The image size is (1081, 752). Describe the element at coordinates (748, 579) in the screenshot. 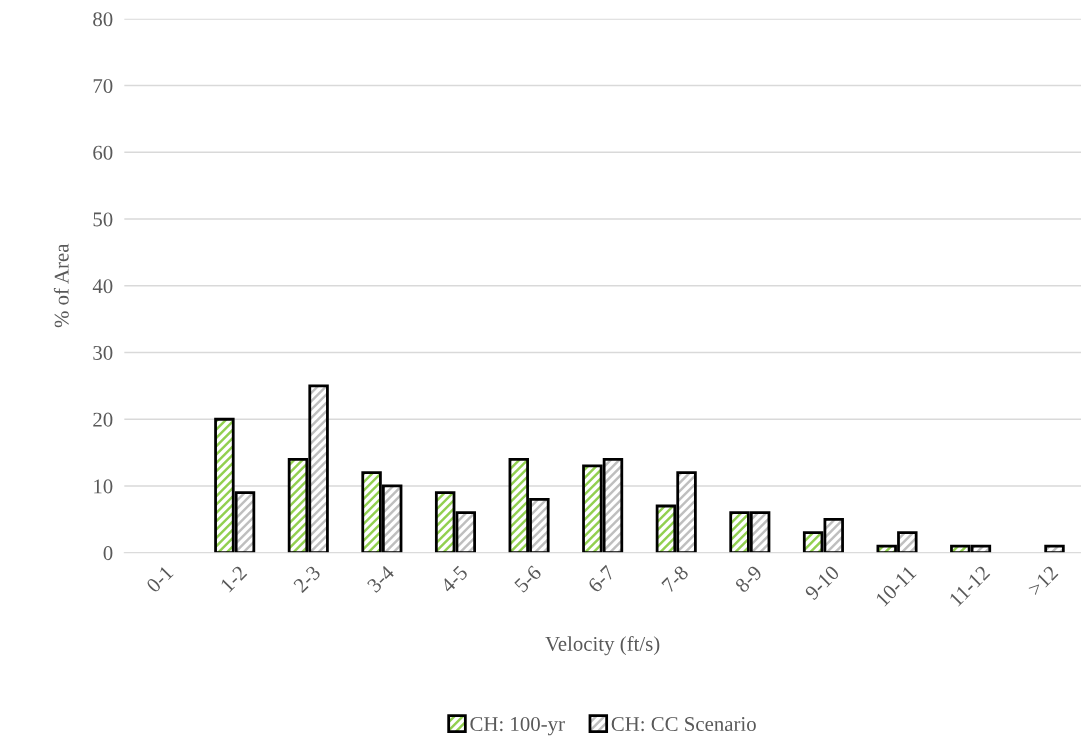

I see `x-tick-label: 8-9` at that location.